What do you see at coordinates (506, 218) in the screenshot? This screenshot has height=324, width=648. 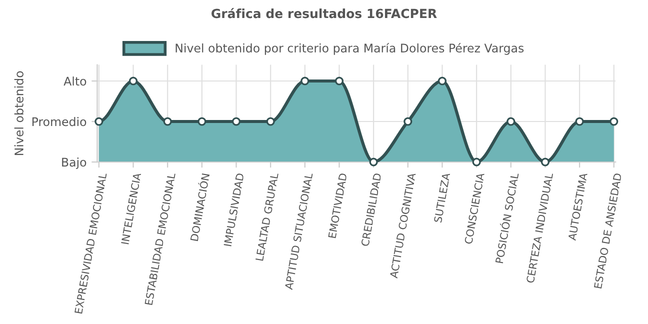 I see `x-tick-label: POSICIÓN SOCIAL` at bounding box center [506, 218].